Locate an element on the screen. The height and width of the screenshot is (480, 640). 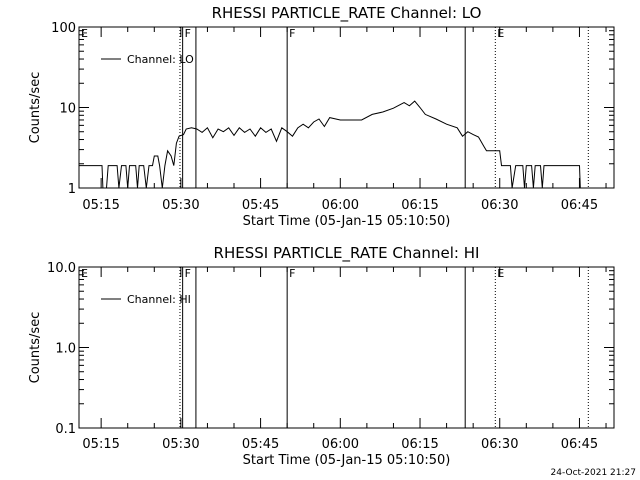
y-tick-label: 100 is located at coordinates (63, 28).